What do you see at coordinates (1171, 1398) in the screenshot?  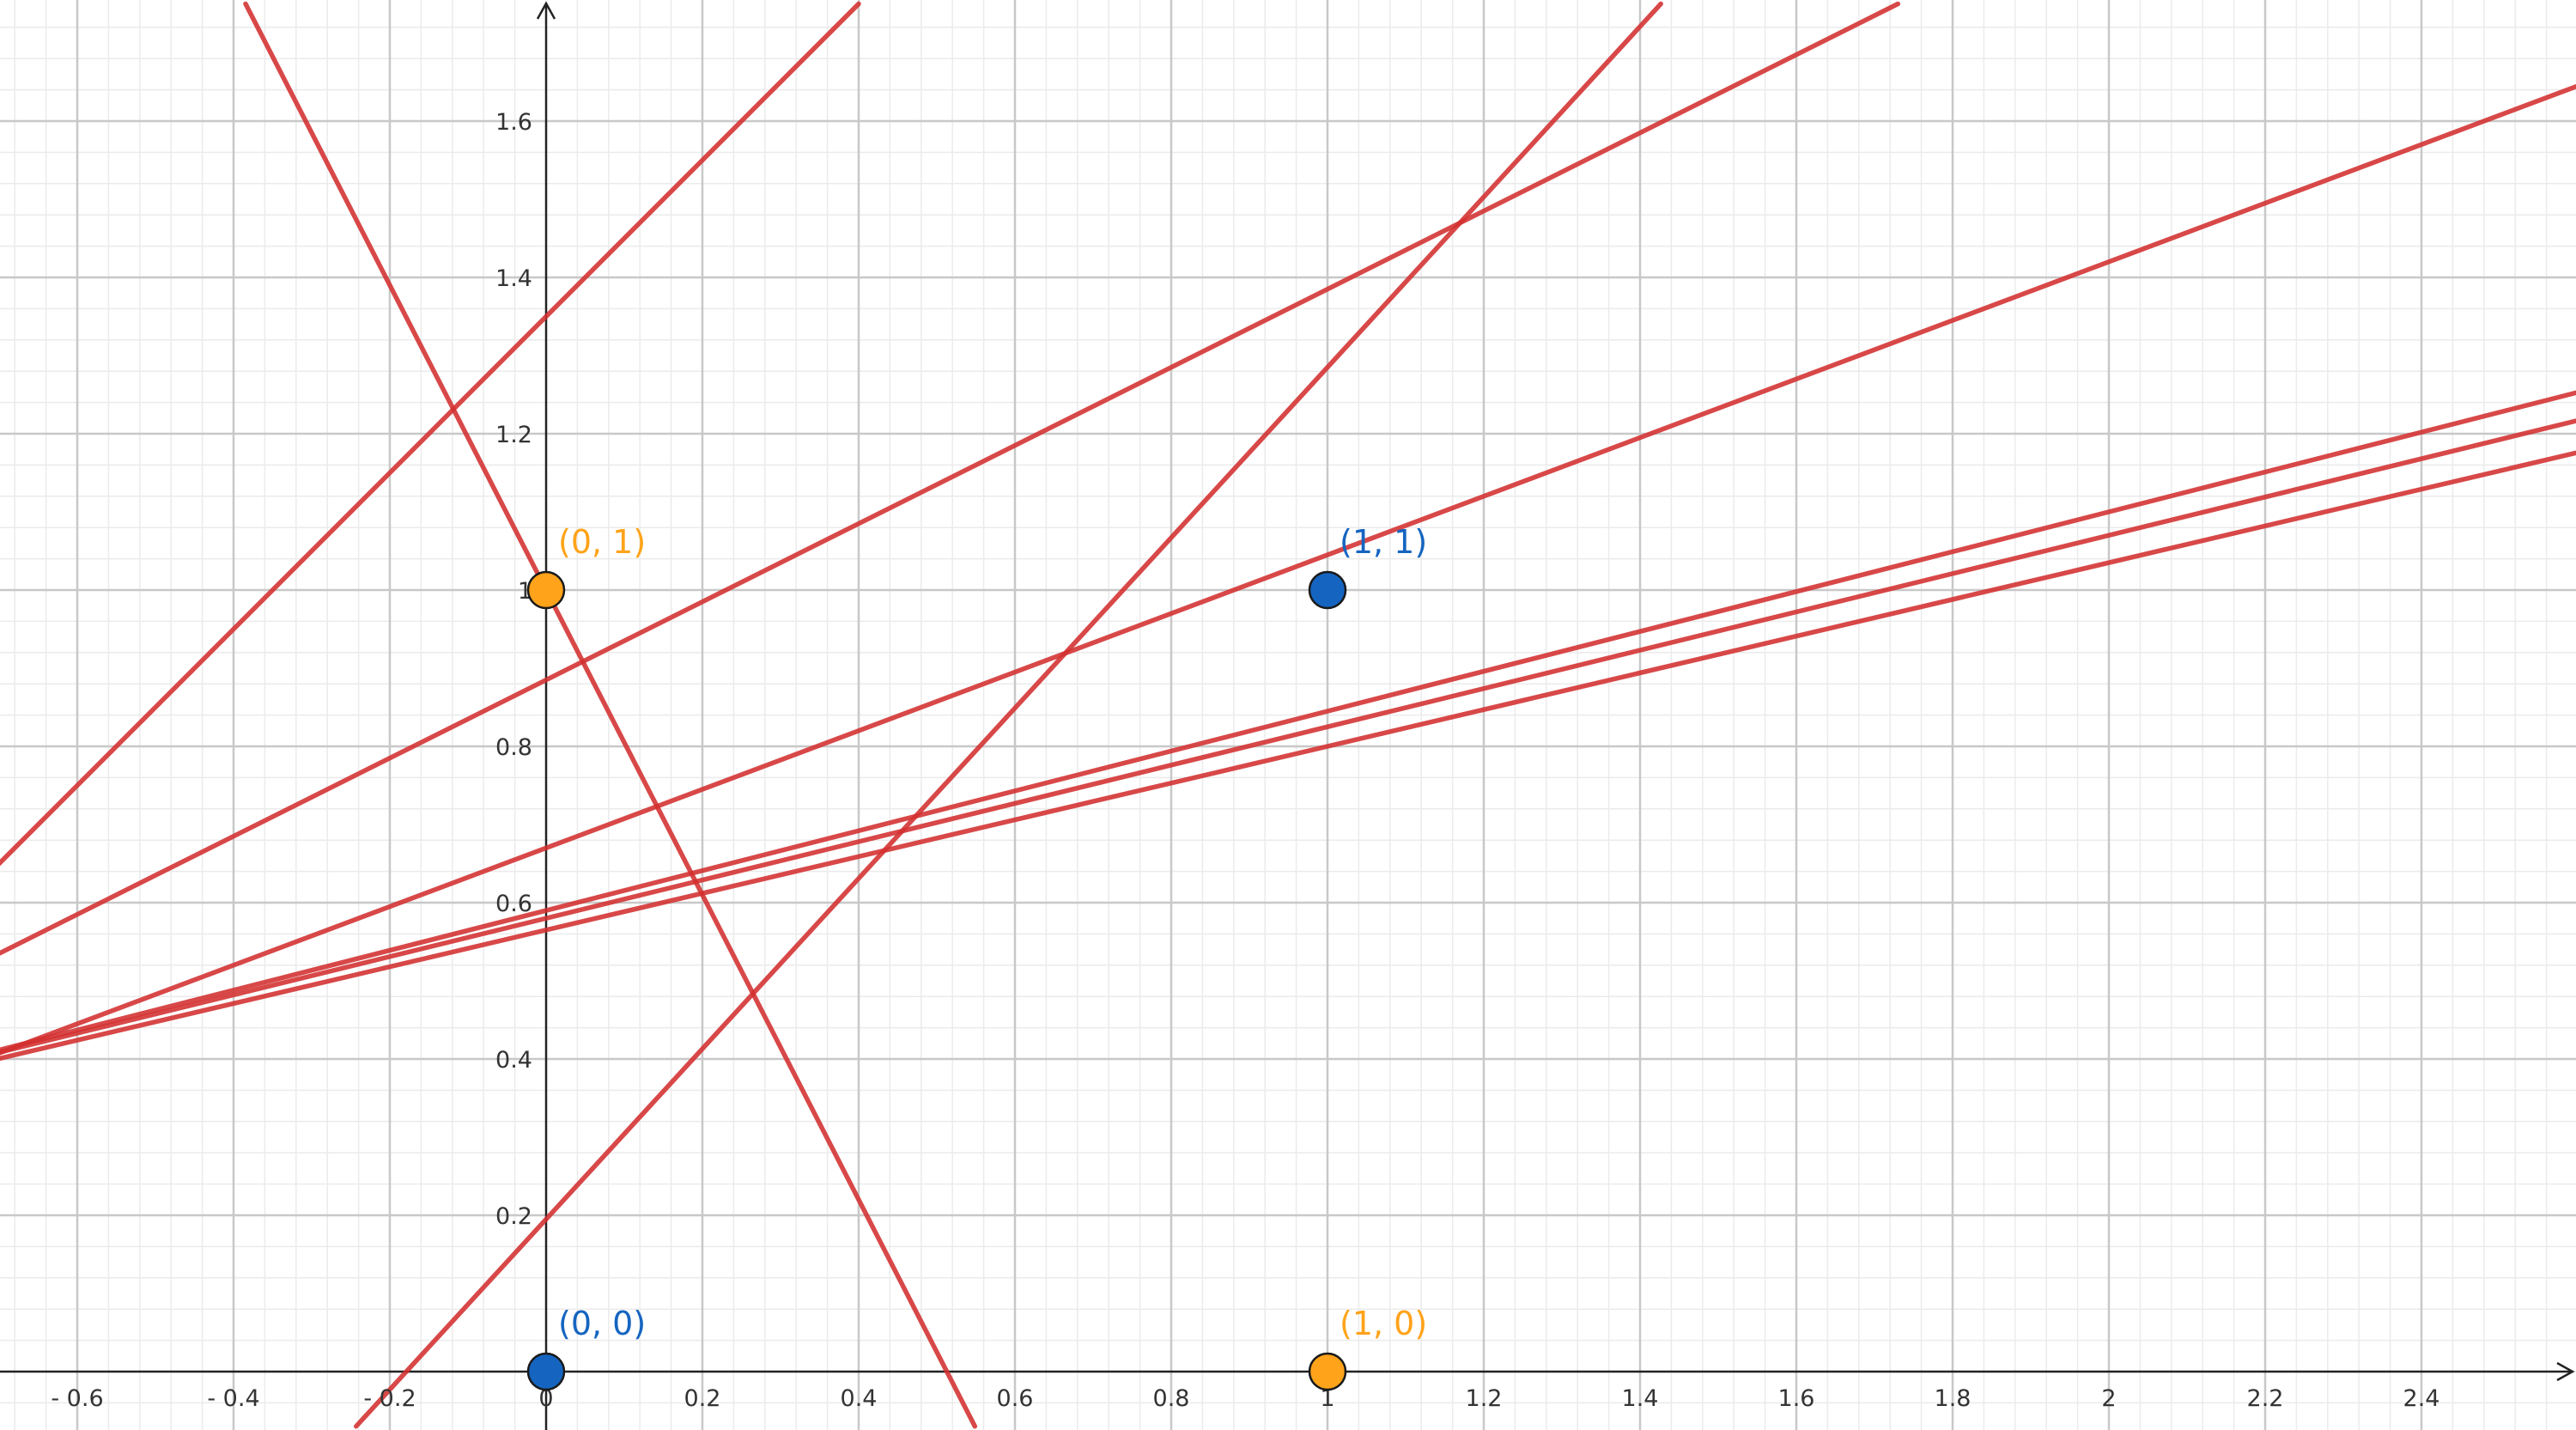 I see `x-tick-label: 0.8` at bounding box center [1171, 1398].